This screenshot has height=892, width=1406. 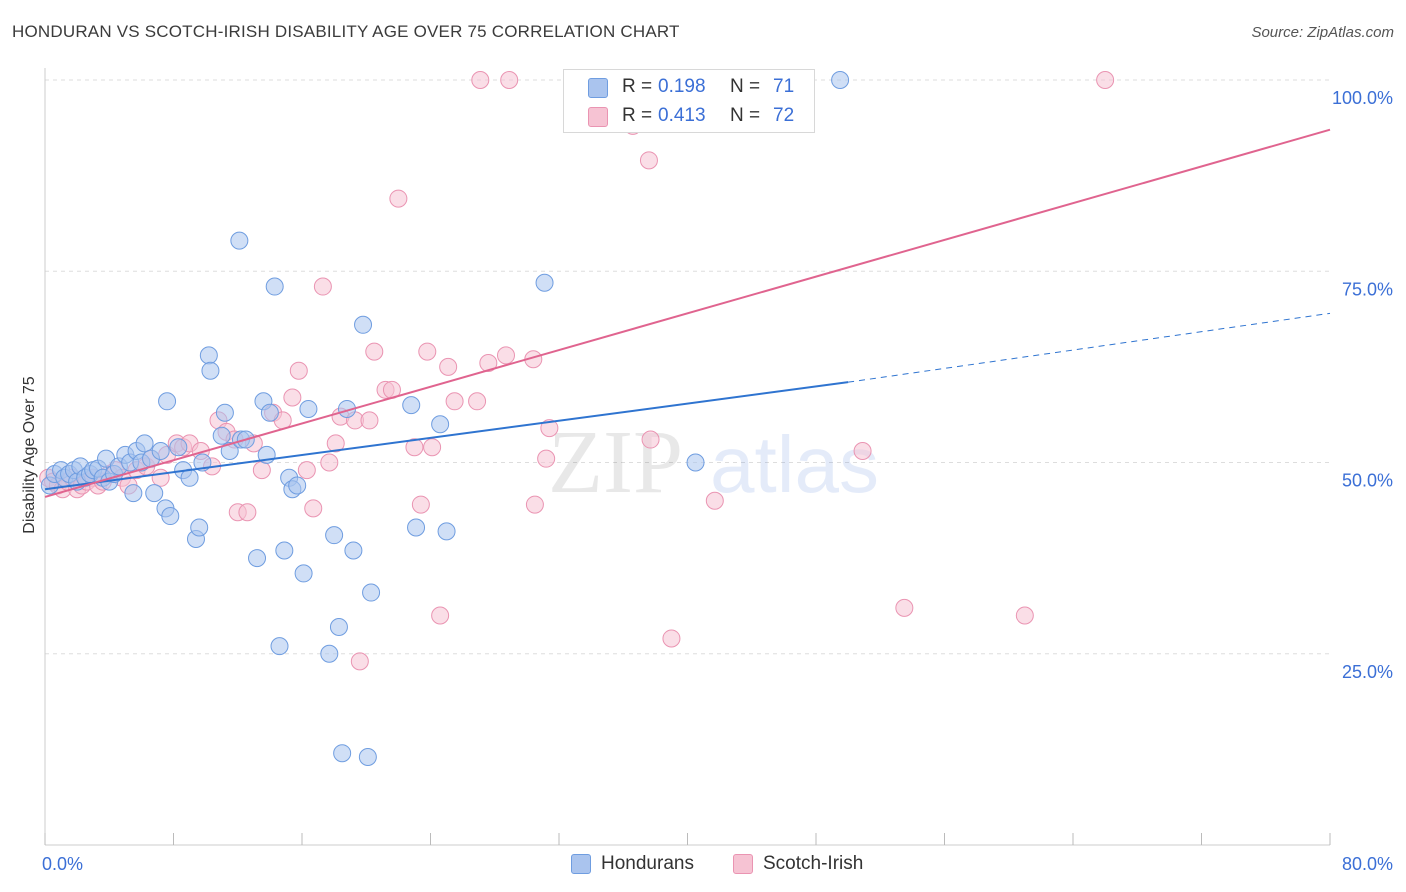 What do you see at coordinates (581, 864) in the screenshot?
I see `hondurans-legend-swatch-icon` at bounding box center [581, 864].